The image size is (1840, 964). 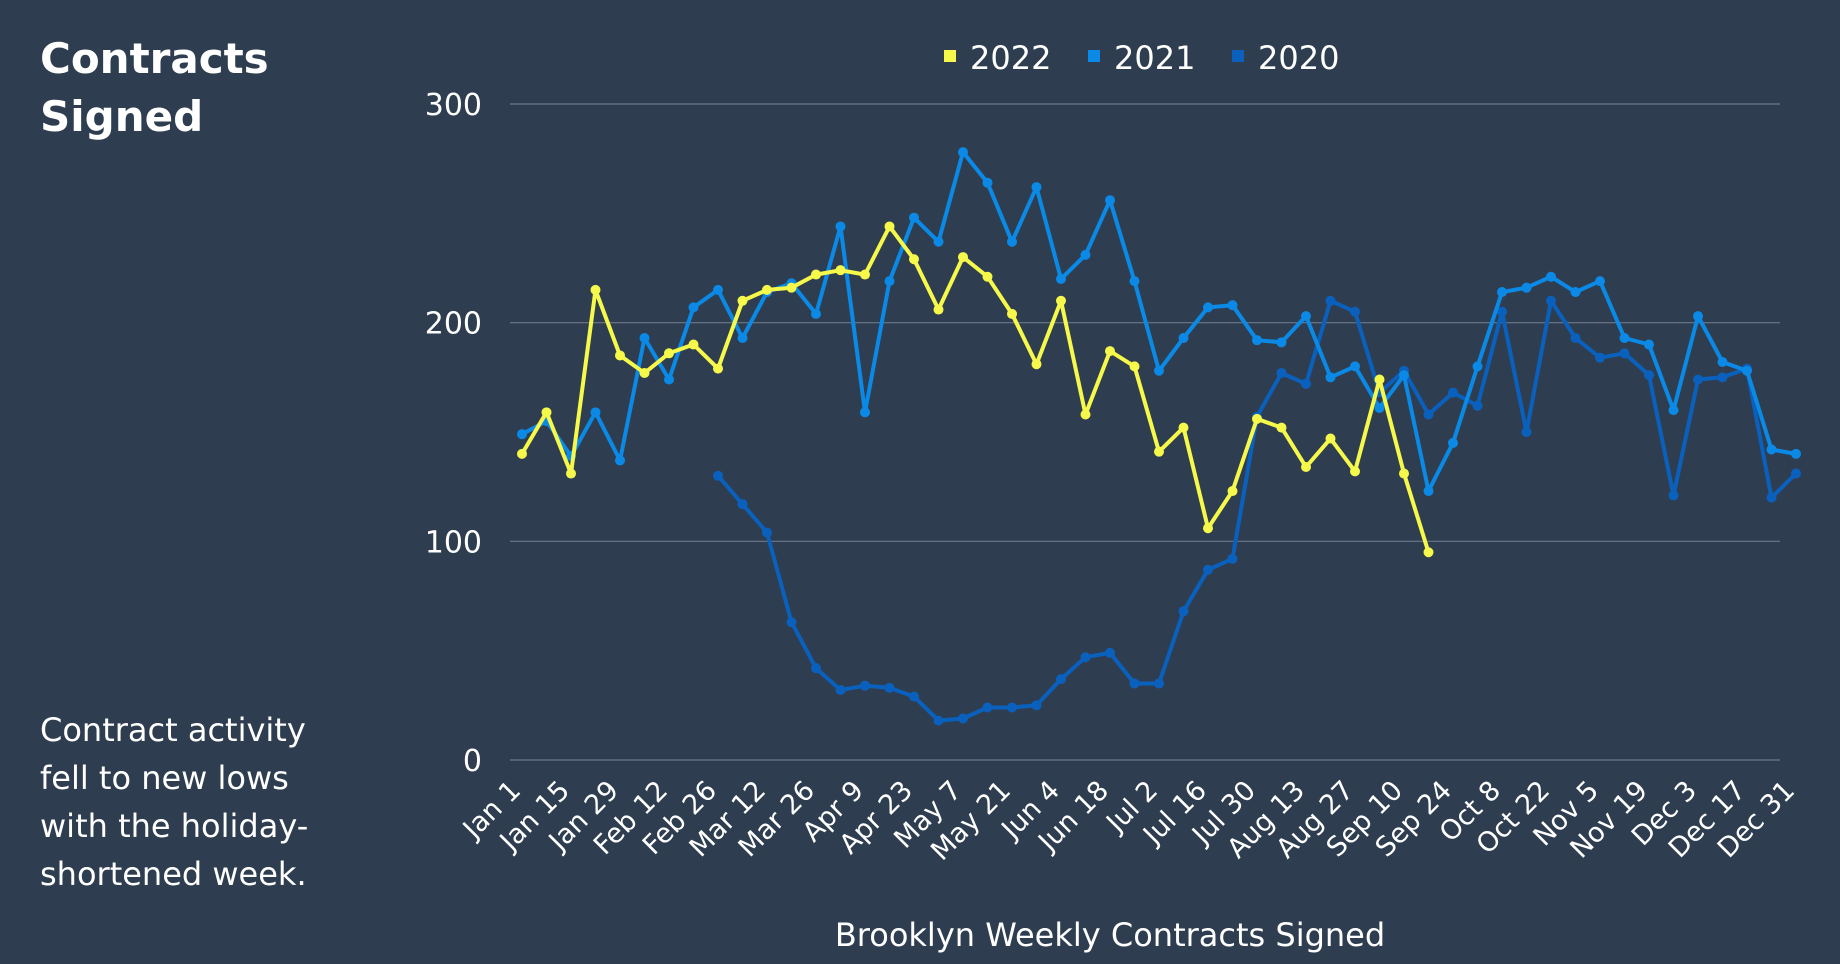 I want to click on legend-item-2021: 2021, so click(x=1141, y=58).